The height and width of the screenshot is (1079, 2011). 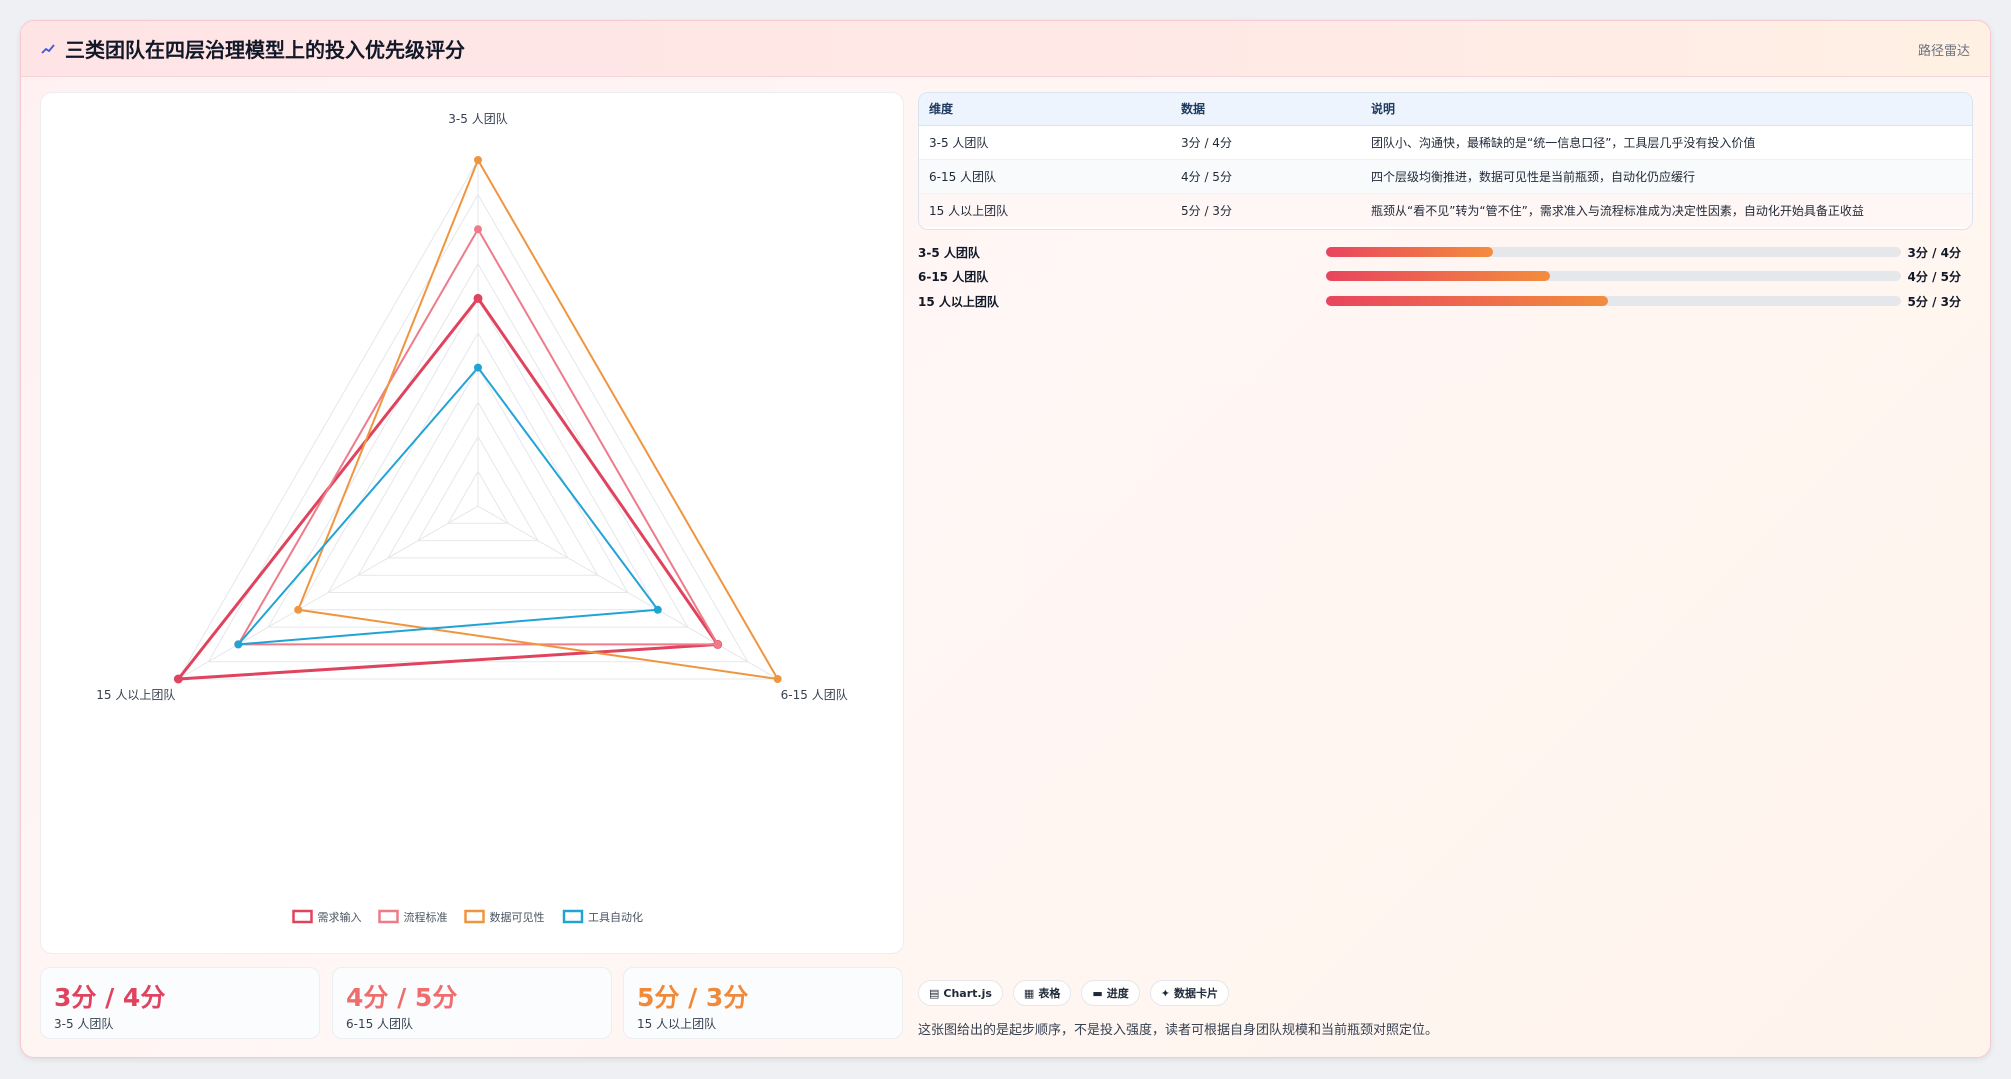 I want to click on table-cell: 3分 / 4分, so click(x=1266, y=142).